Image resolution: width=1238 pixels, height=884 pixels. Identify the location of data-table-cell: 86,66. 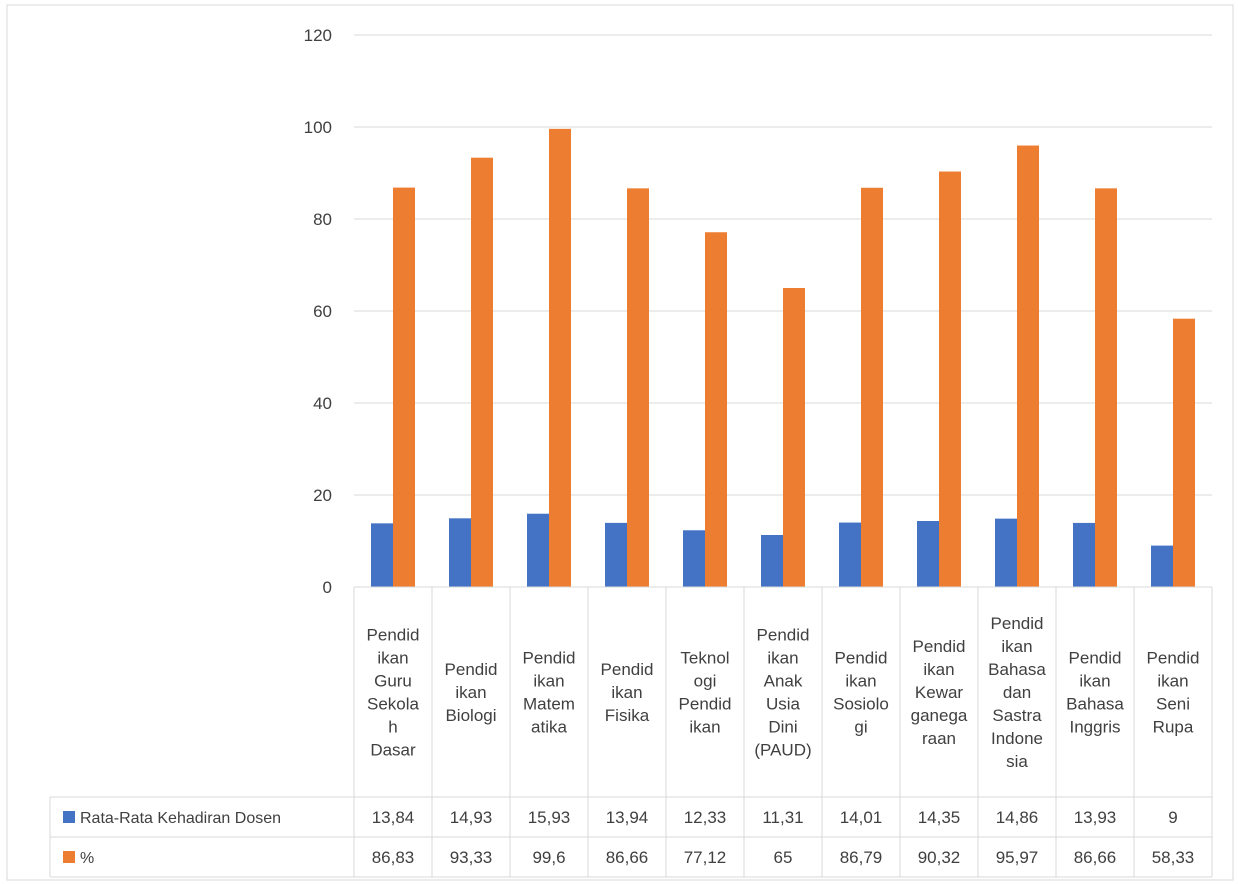
(1095, 857).